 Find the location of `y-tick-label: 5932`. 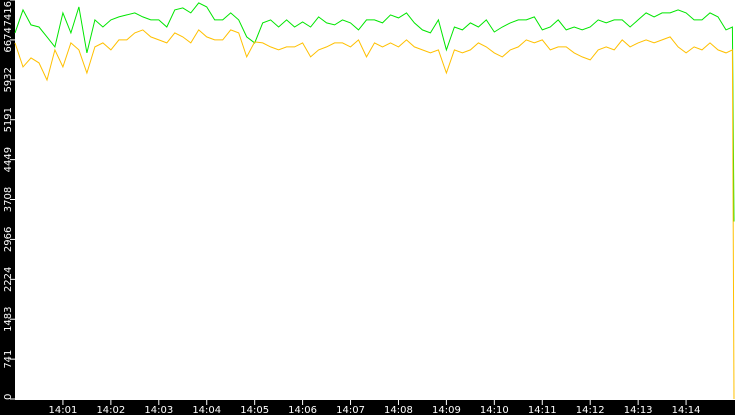

y-tick-label: 5932 is located at coordinates (8, 79).